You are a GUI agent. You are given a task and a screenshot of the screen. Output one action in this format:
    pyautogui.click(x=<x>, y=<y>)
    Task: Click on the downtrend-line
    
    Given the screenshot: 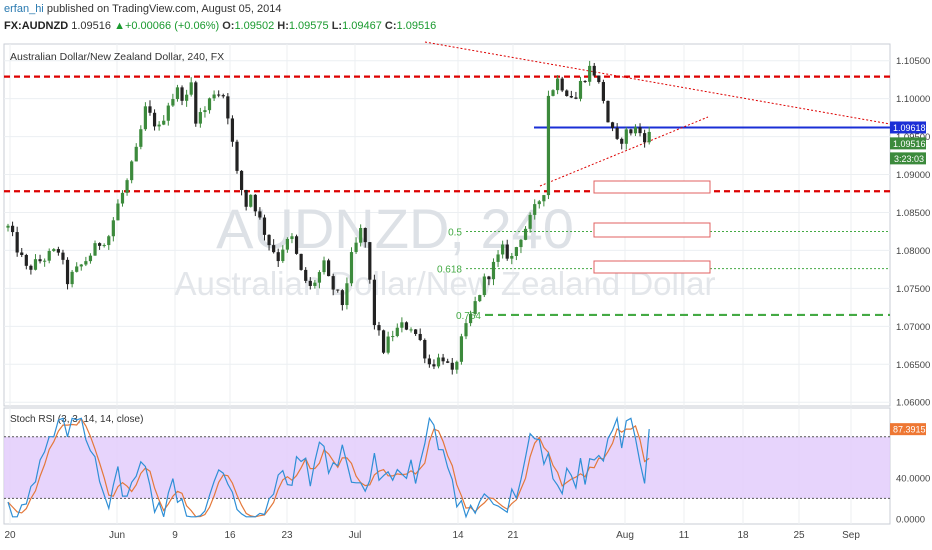 What is the action you would take?
    pyautogui.click(x=657, y=83)
    